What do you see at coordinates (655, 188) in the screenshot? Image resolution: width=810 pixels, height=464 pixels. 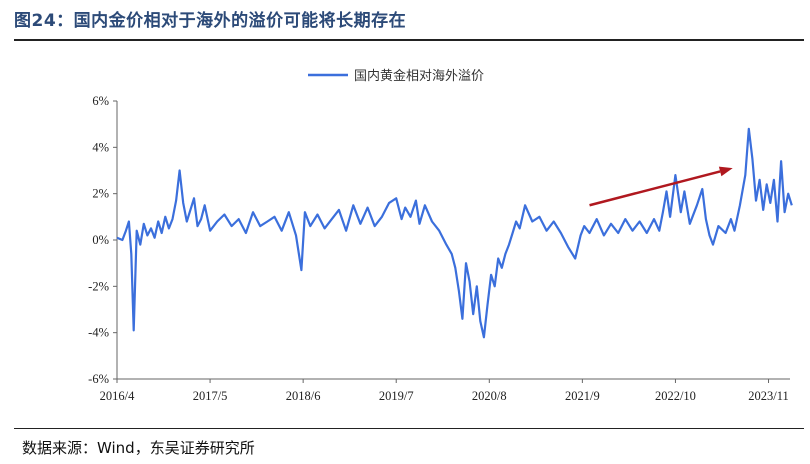 I see `trend-arrow-shaft` at bounding box center [655, 188].